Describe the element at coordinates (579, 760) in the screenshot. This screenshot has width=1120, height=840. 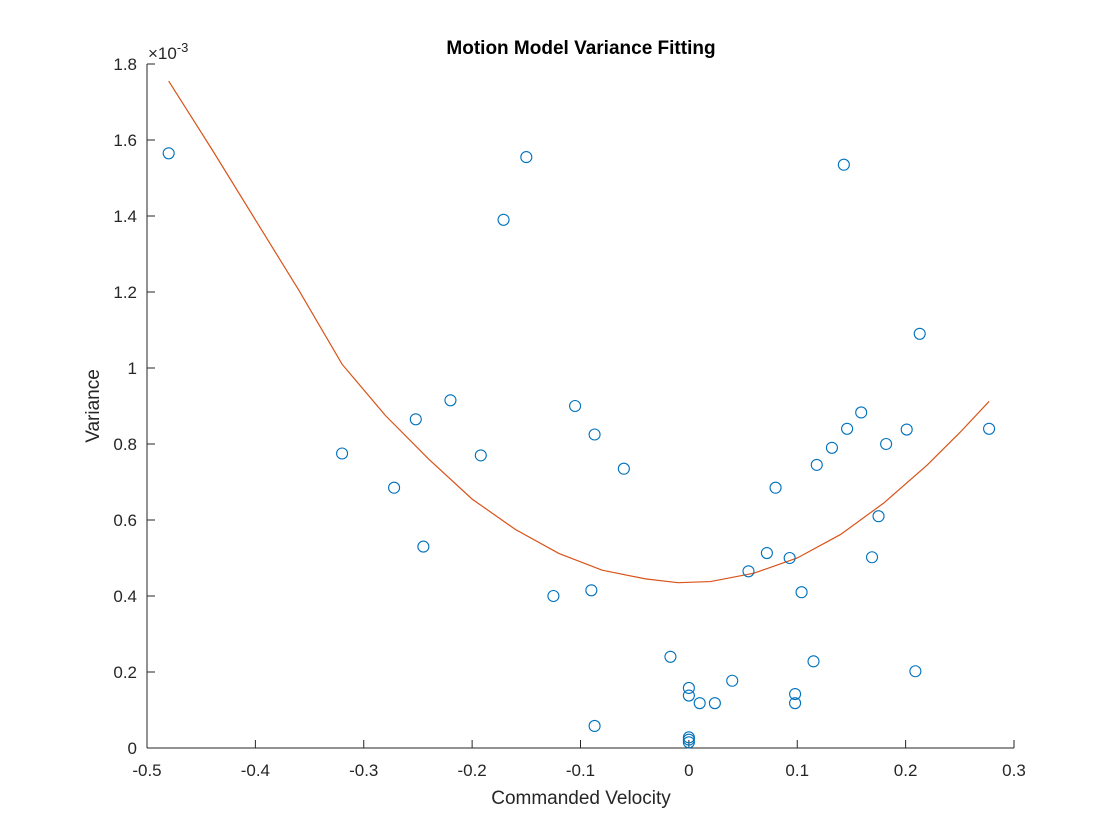
I see `x-axis-ticks: -0.5 -0.4 -0.3 -0.2 -0.1 0 0.1 0.2 0.3` at that location.